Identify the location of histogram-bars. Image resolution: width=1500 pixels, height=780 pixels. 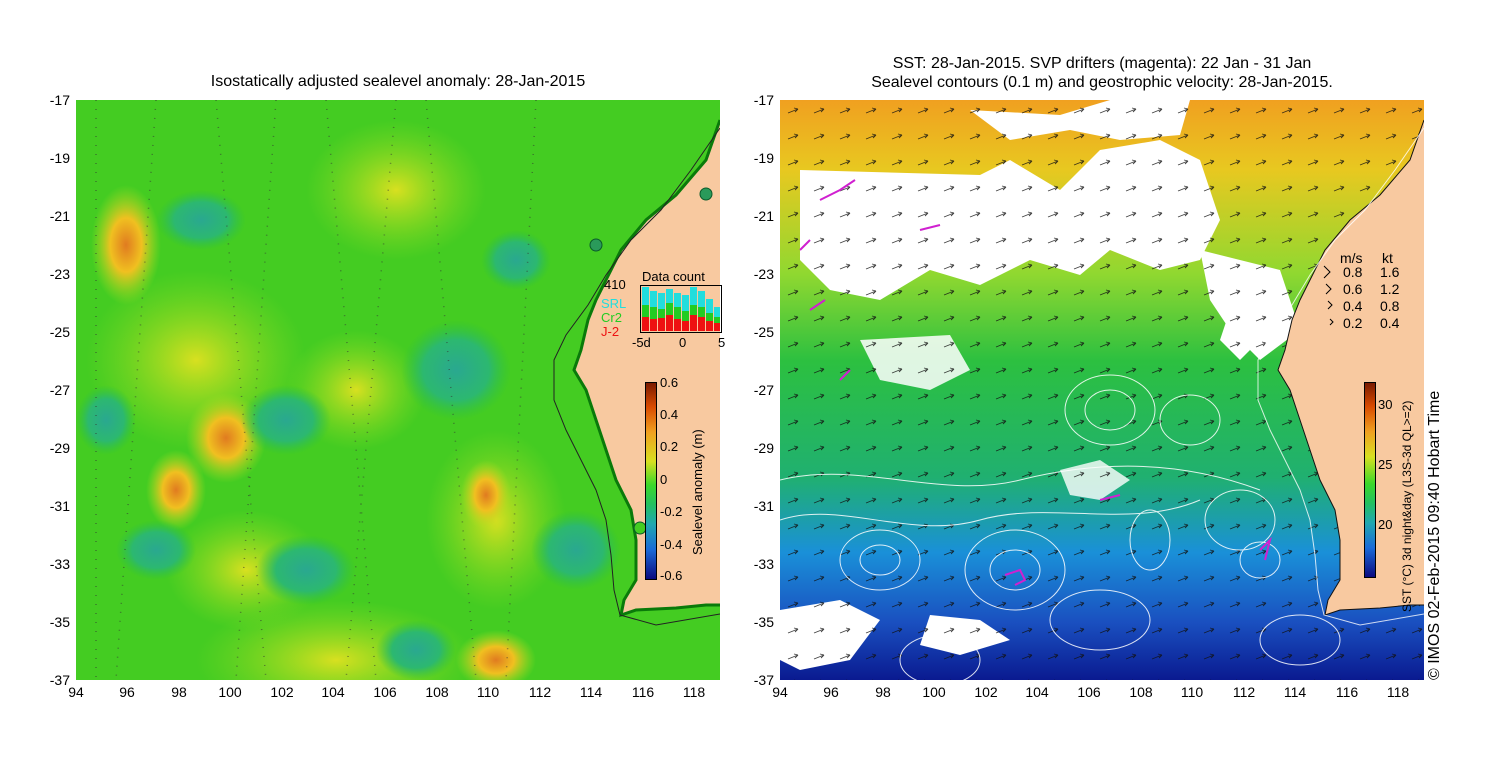
(681, 309).